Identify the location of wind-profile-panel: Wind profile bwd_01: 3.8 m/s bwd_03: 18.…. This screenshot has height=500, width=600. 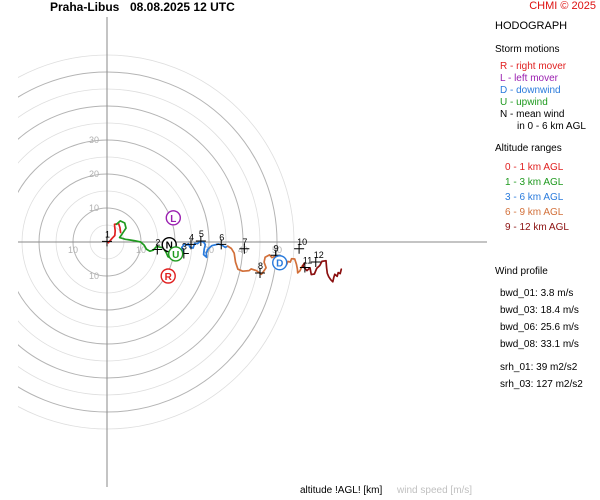
(539, 329).